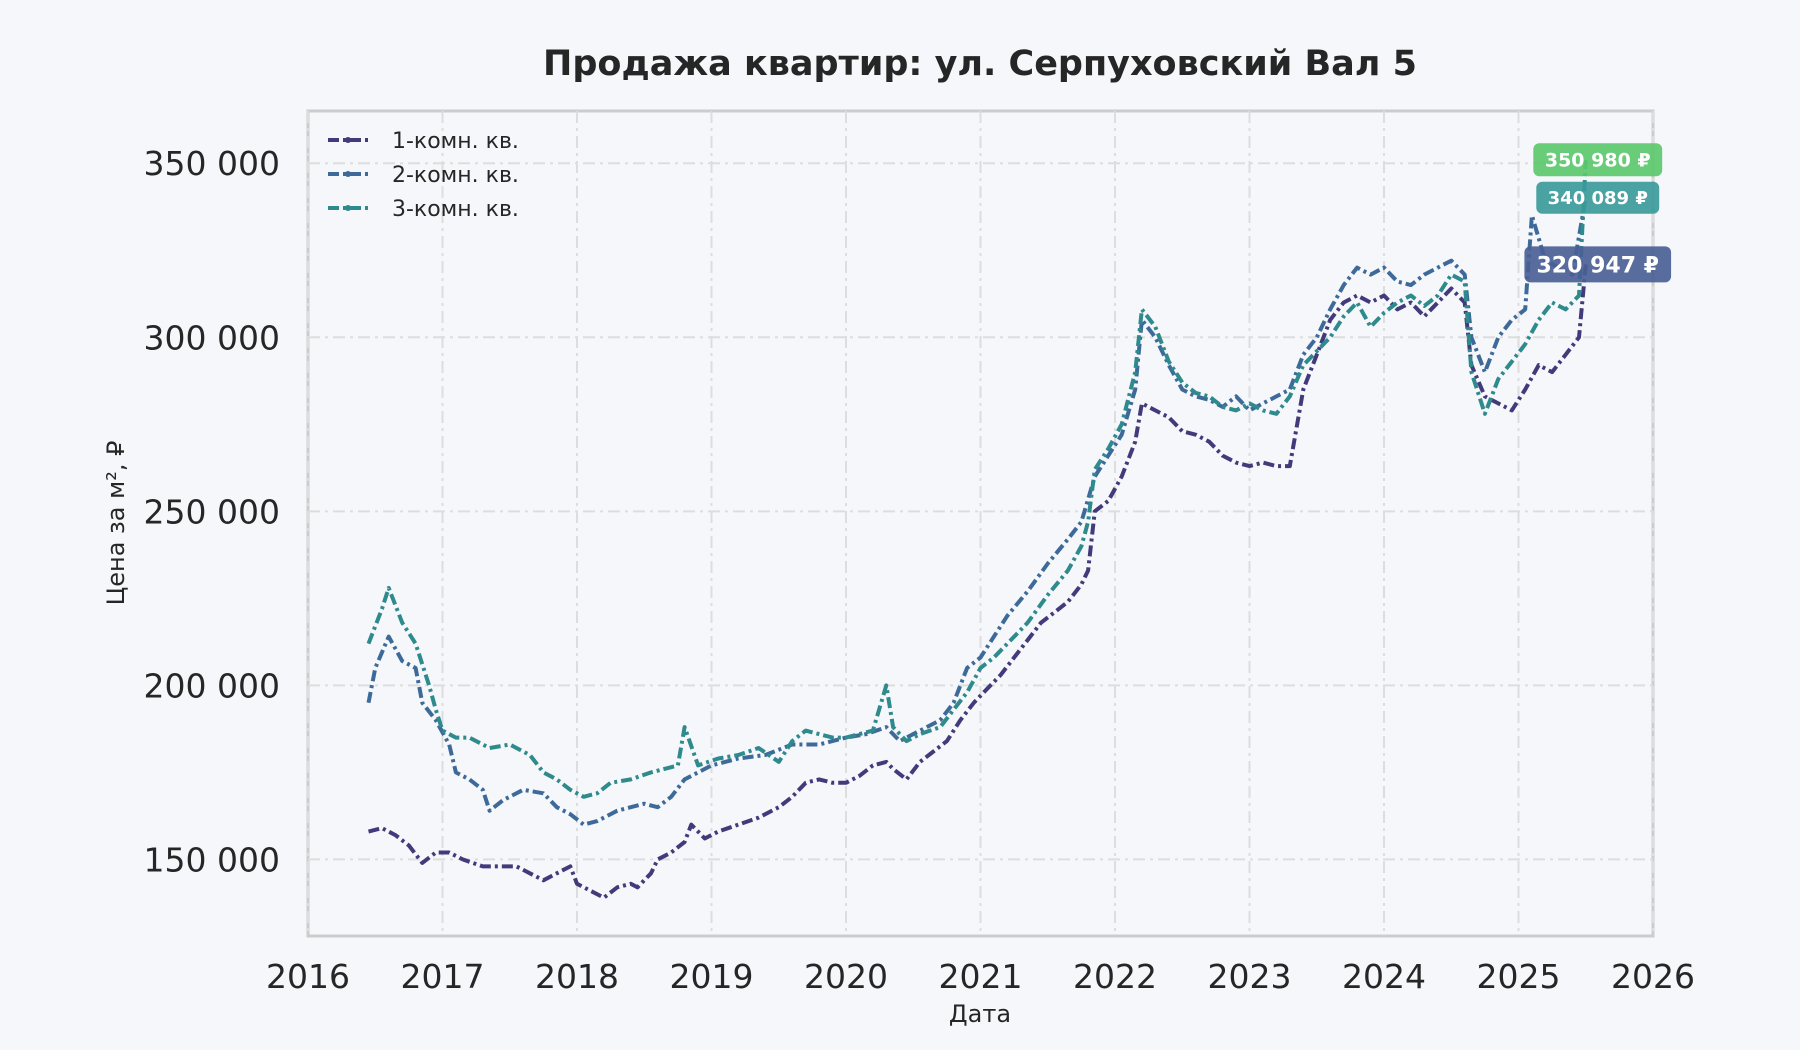  I want to click on value-badge-label: 350 980 ₽, so click(1598, 161).